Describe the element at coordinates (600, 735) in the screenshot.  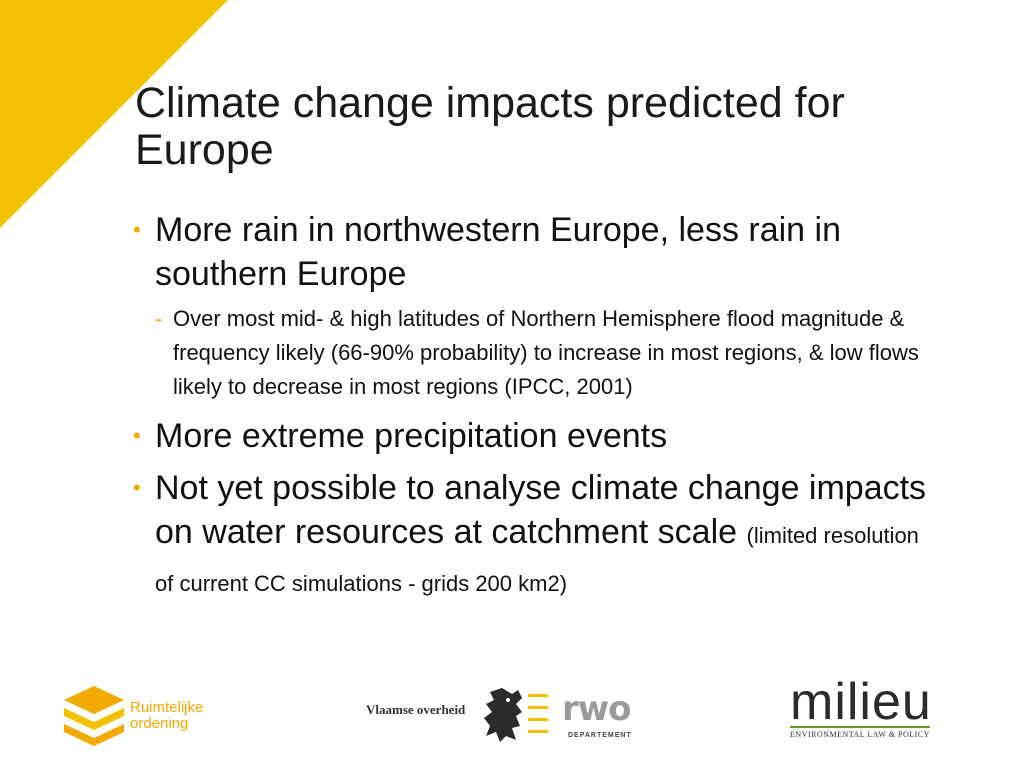
I see `departement-text: DEPARTEMENT` at that location.